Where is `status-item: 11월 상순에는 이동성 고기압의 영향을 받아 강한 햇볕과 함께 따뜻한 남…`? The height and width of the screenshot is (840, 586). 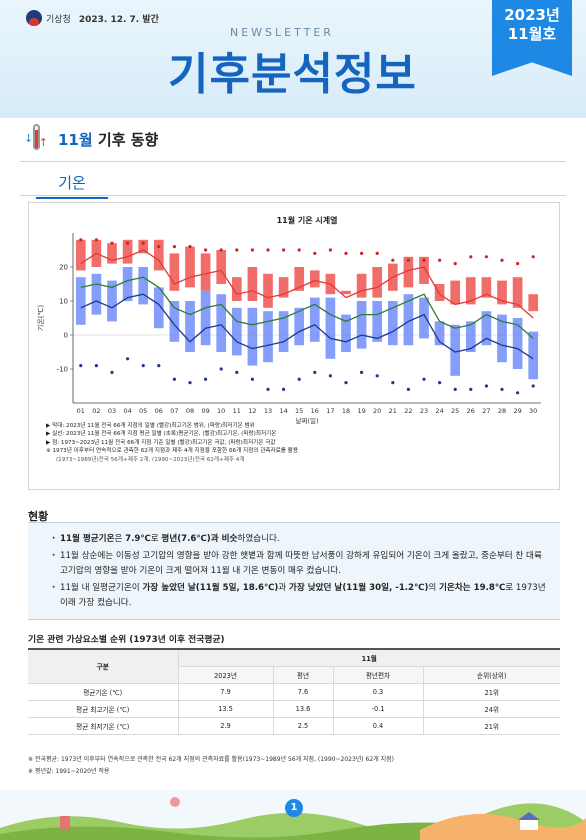 status-item: 11월 상순에는 이동성 고기압의 영향을 받아 강한 햇볕과 함께 따뜻한 남… is located at coordinates (300, 564).